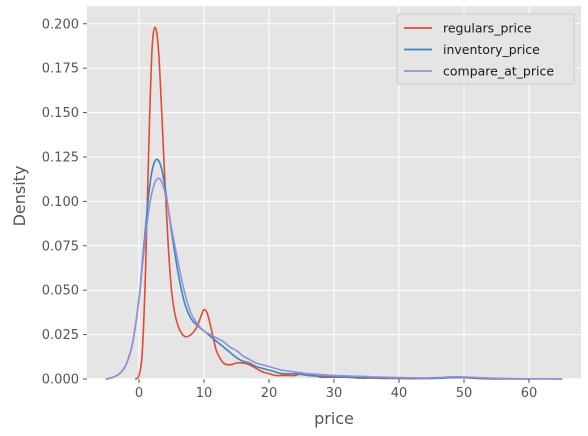  I want to click on x-tick-label: 30, so click(334, 393).